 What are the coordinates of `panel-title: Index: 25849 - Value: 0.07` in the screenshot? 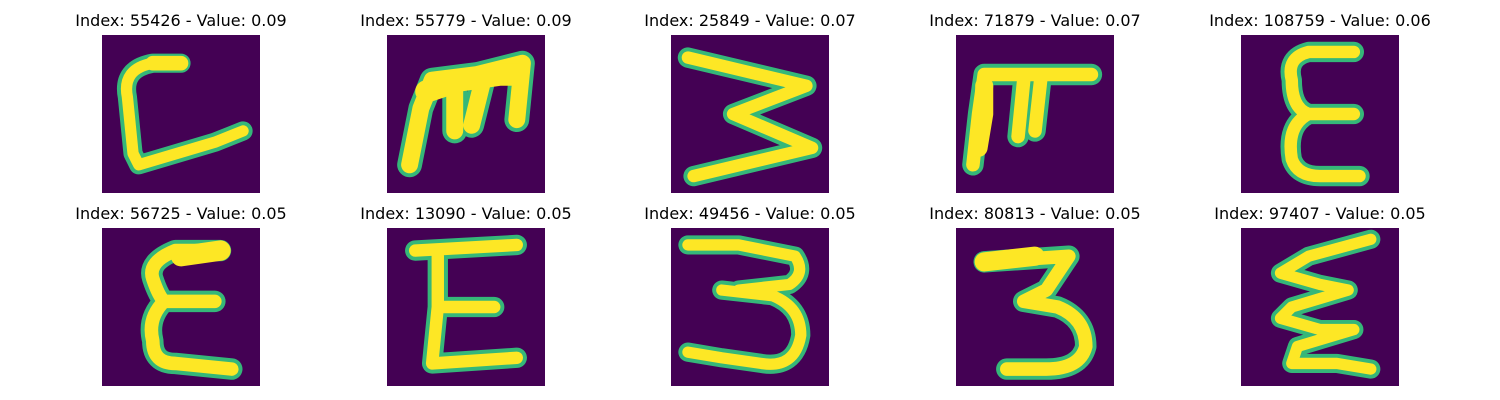 It's located at (750, 20).